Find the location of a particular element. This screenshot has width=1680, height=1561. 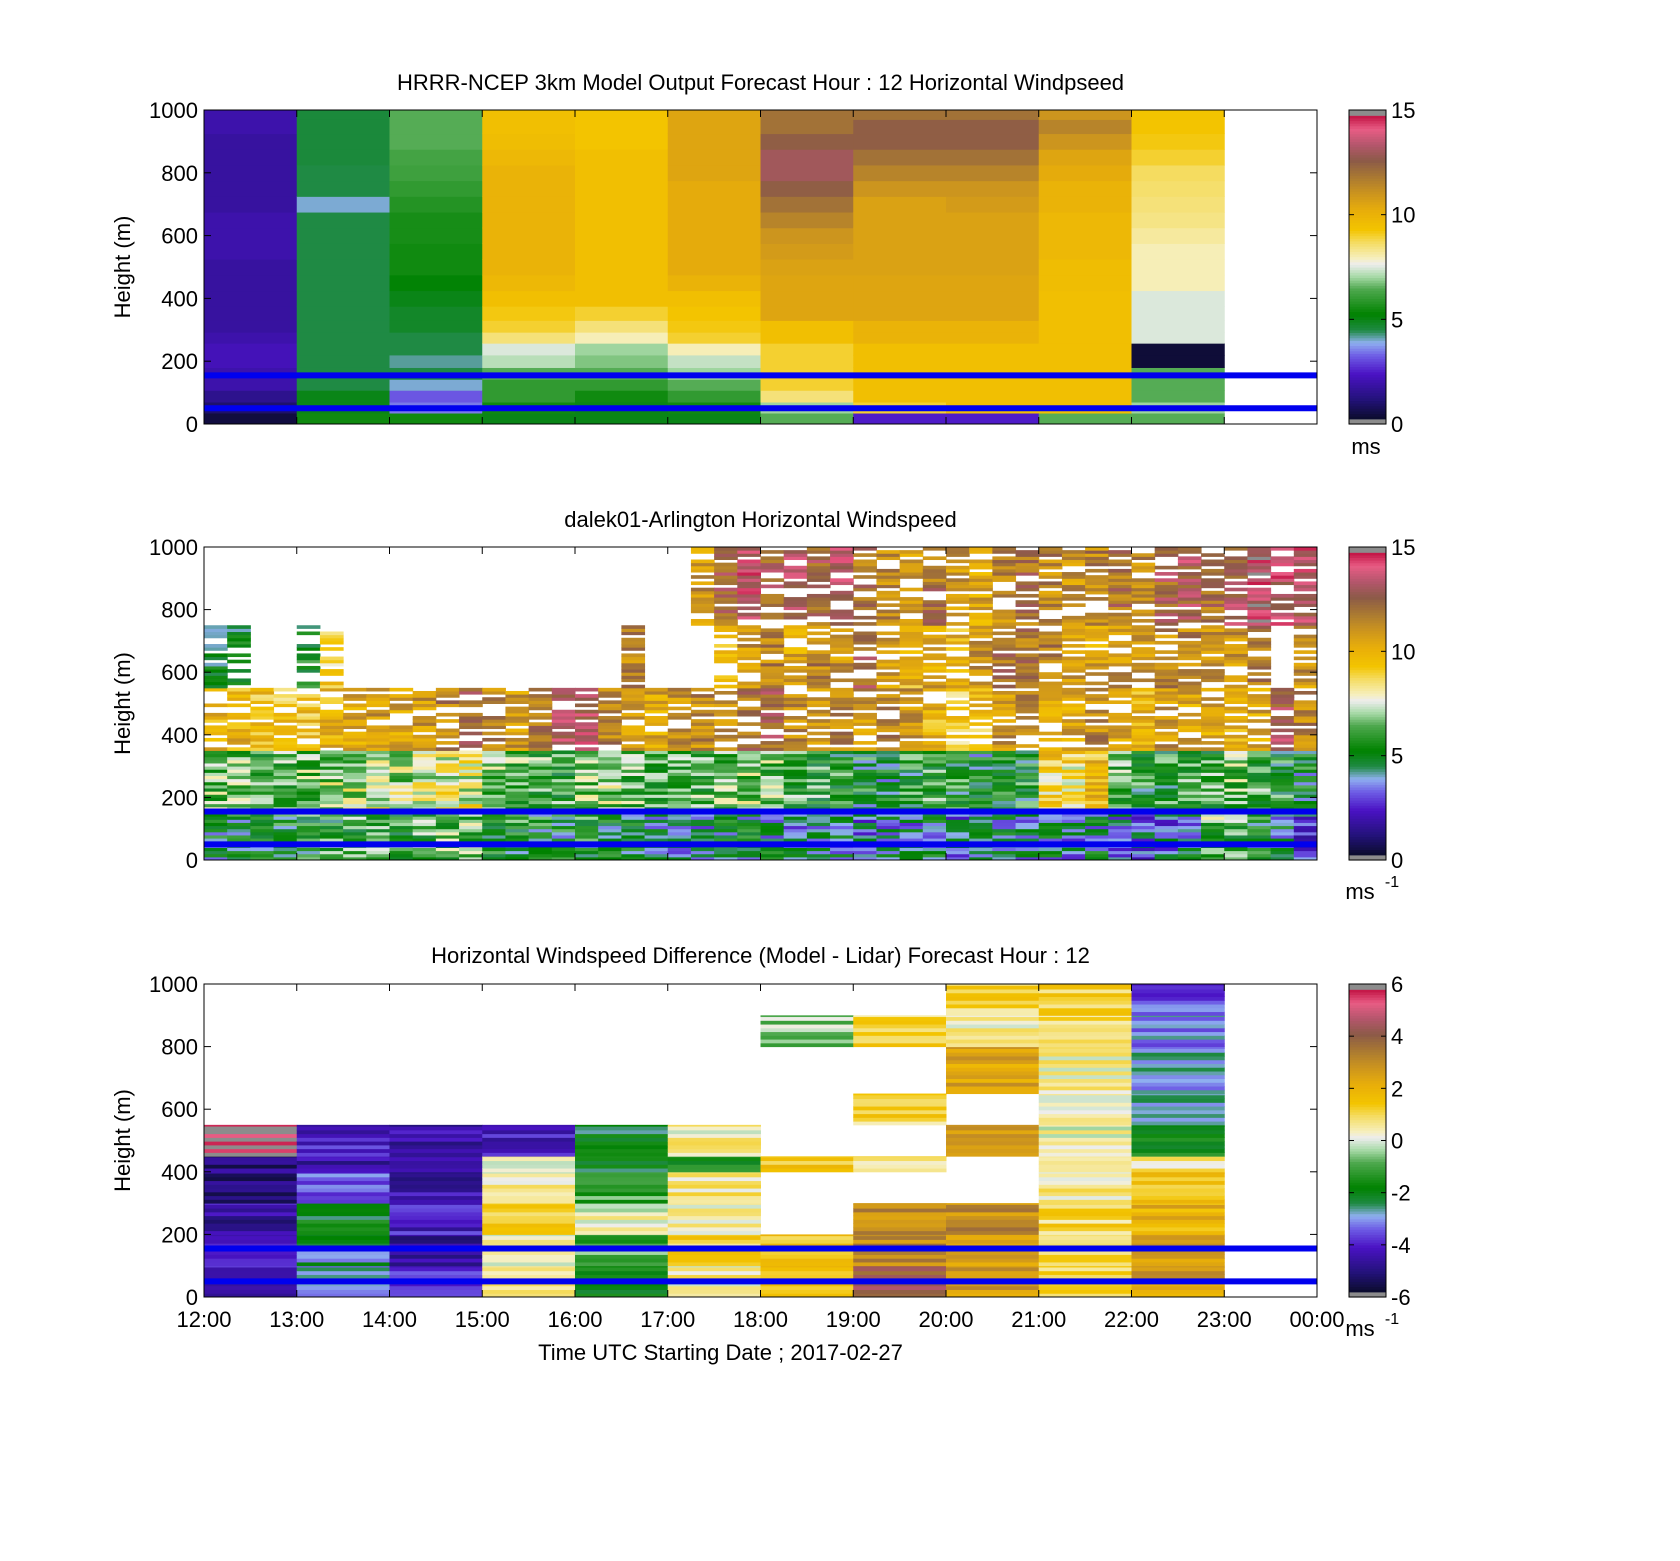

y-tick-label: 400 is located at coordinates (179, 735).